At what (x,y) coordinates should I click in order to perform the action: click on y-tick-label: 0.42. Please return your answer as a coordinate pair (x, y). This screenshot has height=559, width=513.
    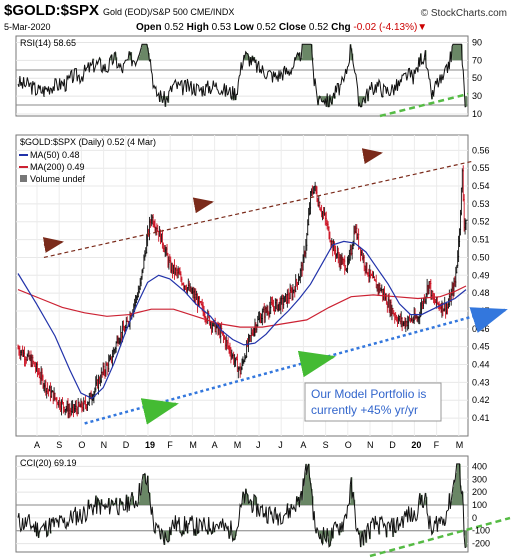
    Looking at the image, I should click on (481, 400).